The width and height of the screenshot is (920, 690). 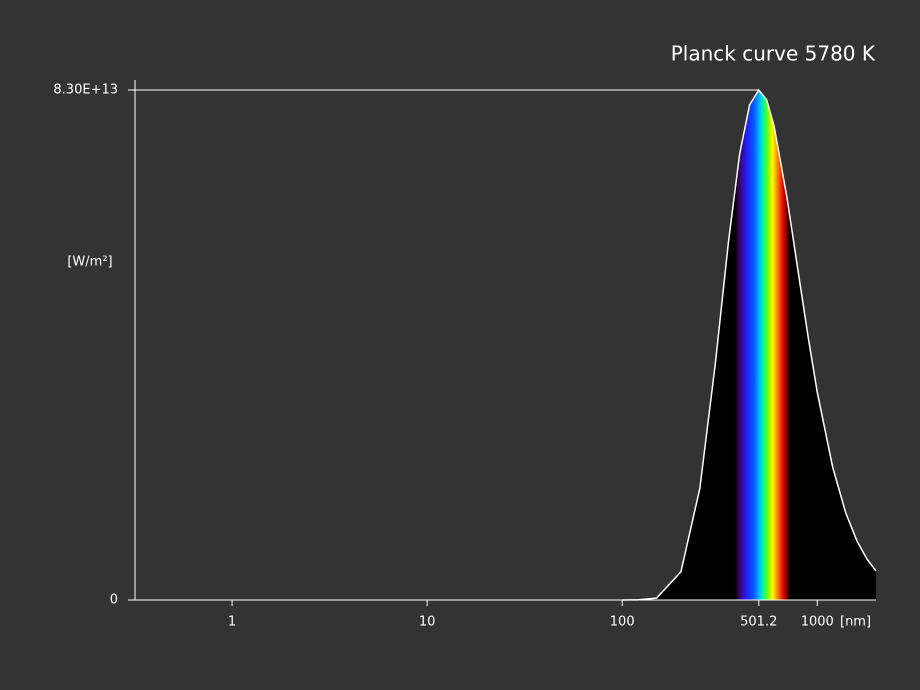 I want to click on x-tick-label: 1000, so click(x=817, y=622).